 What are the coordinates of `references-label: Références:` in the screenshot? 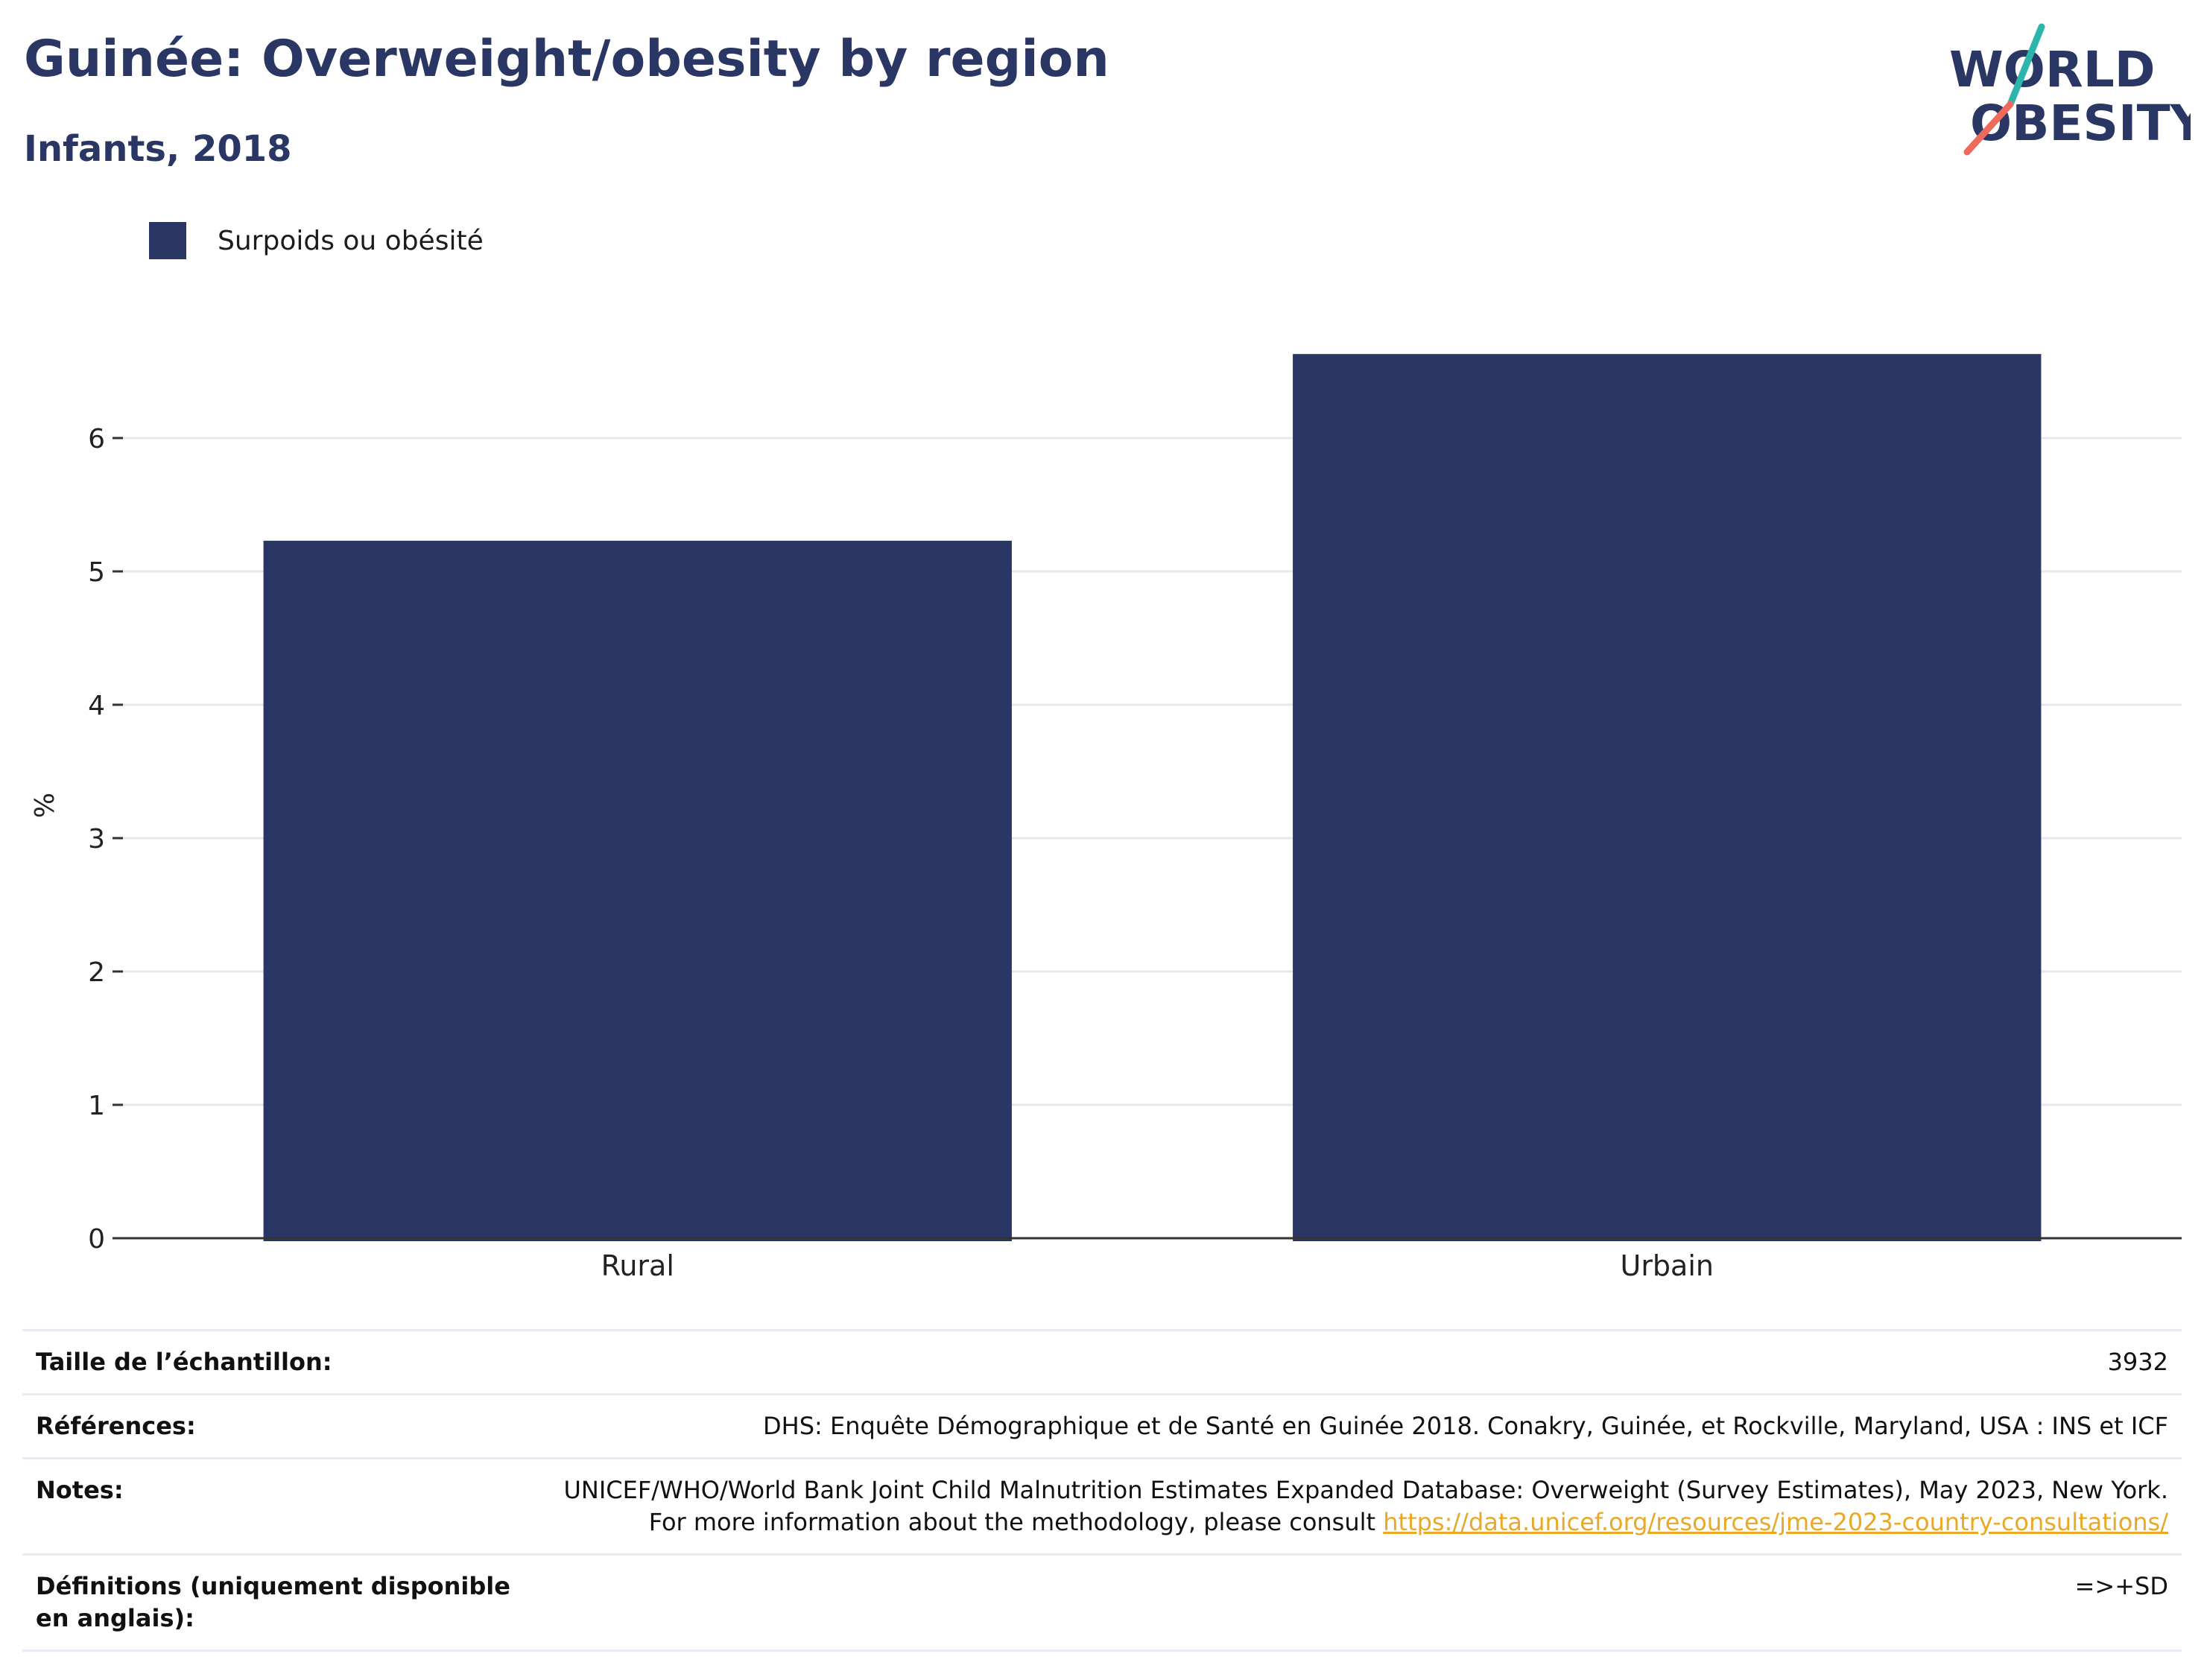 It's located at (281, 1426).